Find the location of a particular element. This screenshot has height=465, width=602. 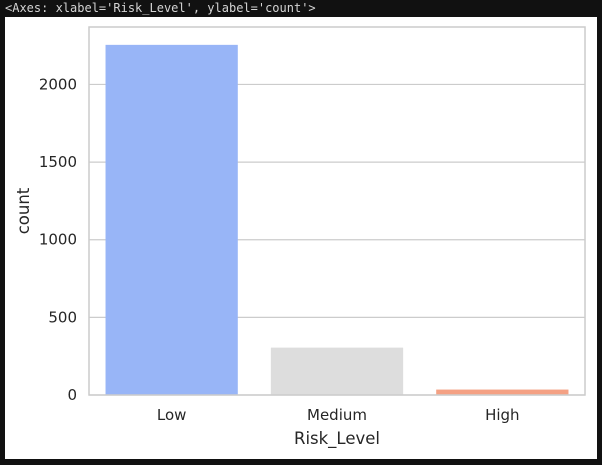

y-axis-label: count is located at coordinates (23, 210).